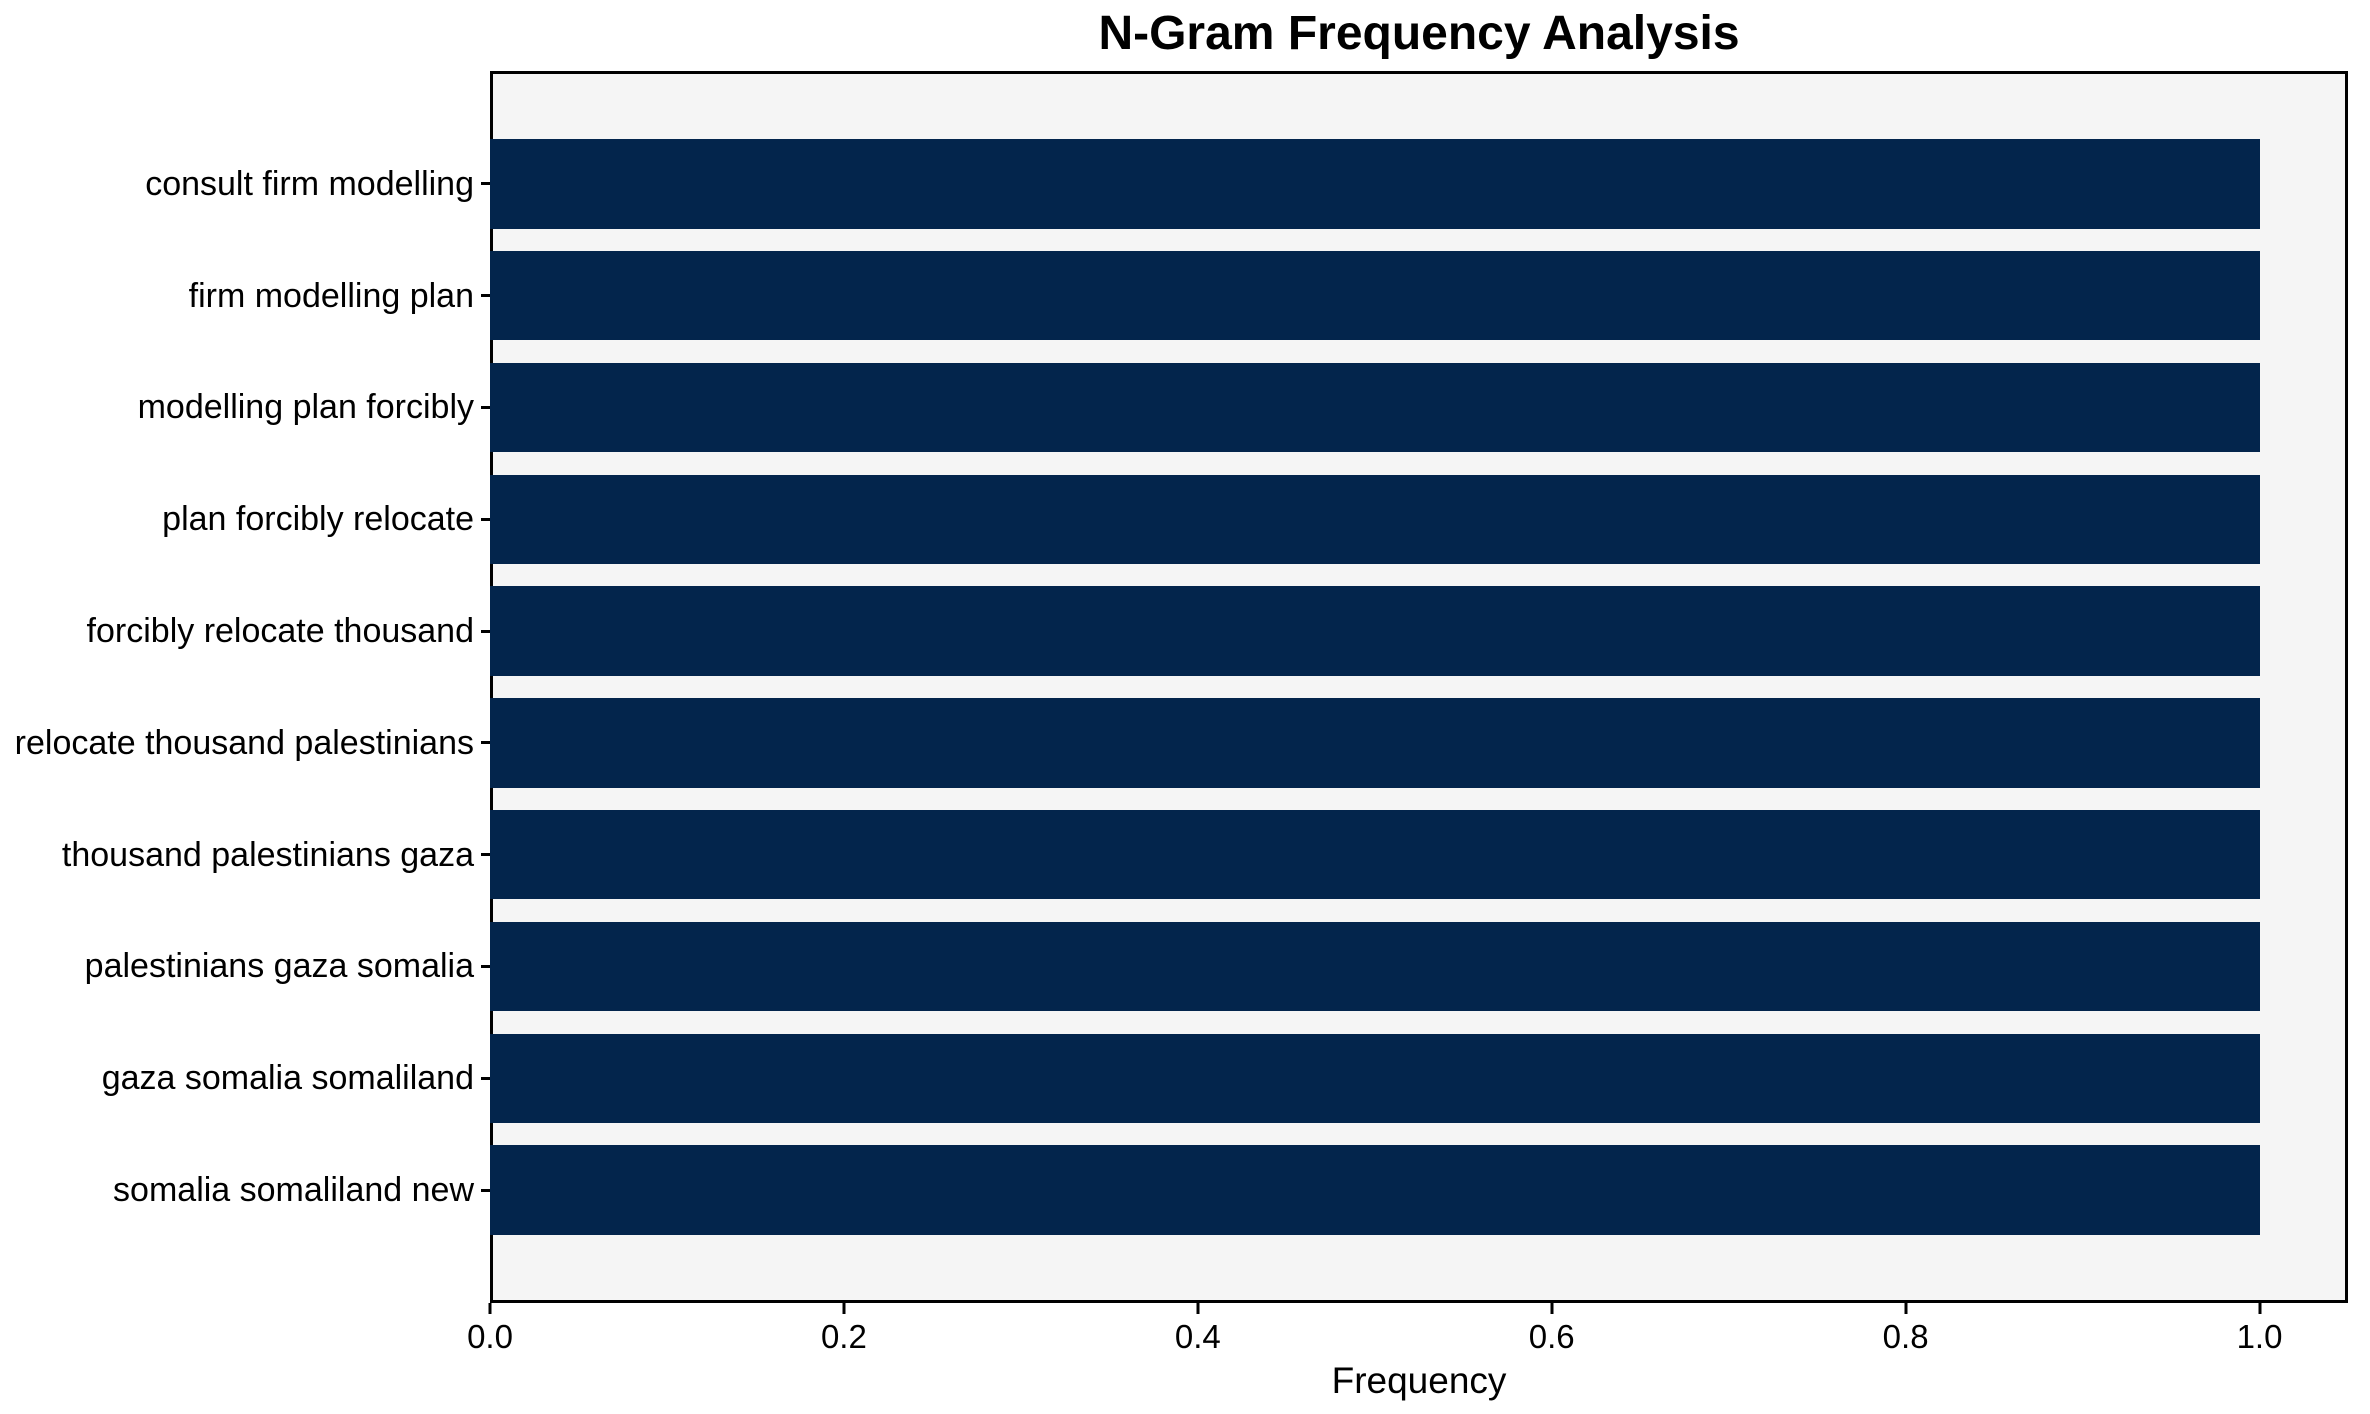 The width and height of the screenshot is (2370, 1414). I want to click on y-axis-label-cell: gaza somalia somaliland, so click(245, 1078).